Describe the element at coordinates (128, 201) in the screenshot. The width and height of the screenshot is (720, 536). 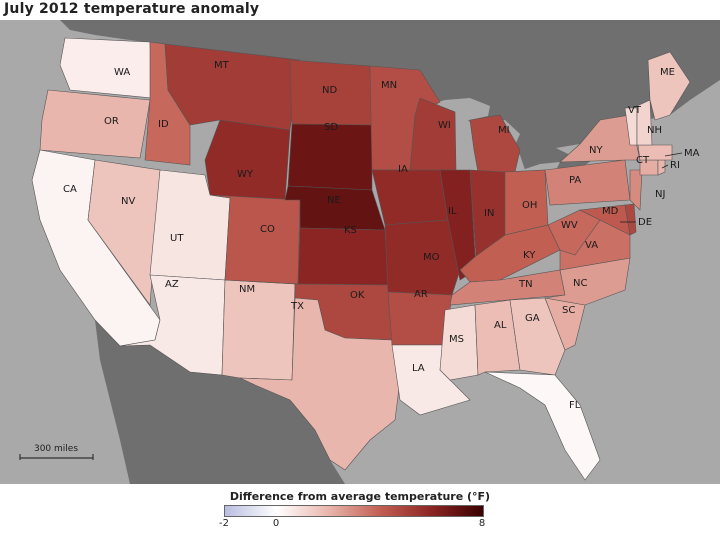
I see `state-label-nv: NV` at that location.